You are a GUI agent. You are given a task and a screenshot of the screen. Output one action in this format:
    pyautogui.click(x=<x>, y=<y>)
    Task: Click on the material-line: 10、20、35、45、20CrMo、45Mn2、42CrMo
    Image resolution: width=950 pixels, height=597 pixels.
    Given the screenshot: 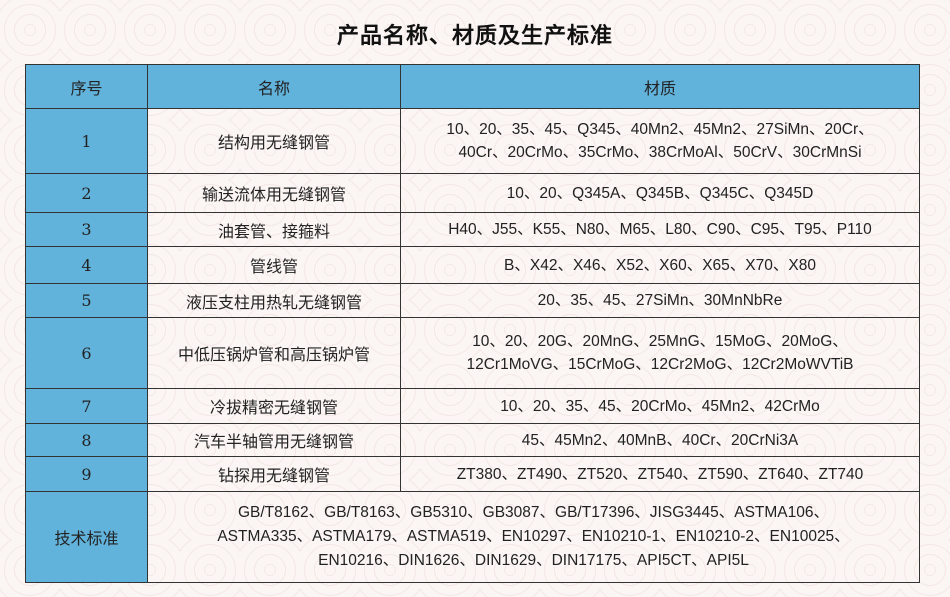 What is the action you would take?
    pyautogui.click(x=660, y=406)
    